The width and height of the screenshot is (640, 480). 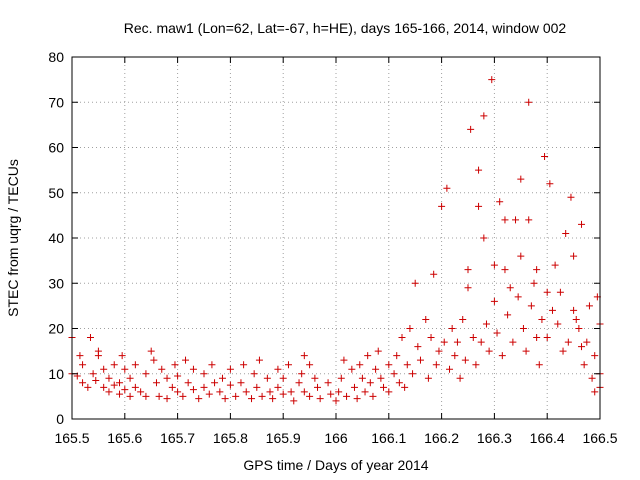 What do you see at coordinates (71, 438) in the screenshot?
I see `x-tick-label: 165.5` at bounding box center [71, 438].